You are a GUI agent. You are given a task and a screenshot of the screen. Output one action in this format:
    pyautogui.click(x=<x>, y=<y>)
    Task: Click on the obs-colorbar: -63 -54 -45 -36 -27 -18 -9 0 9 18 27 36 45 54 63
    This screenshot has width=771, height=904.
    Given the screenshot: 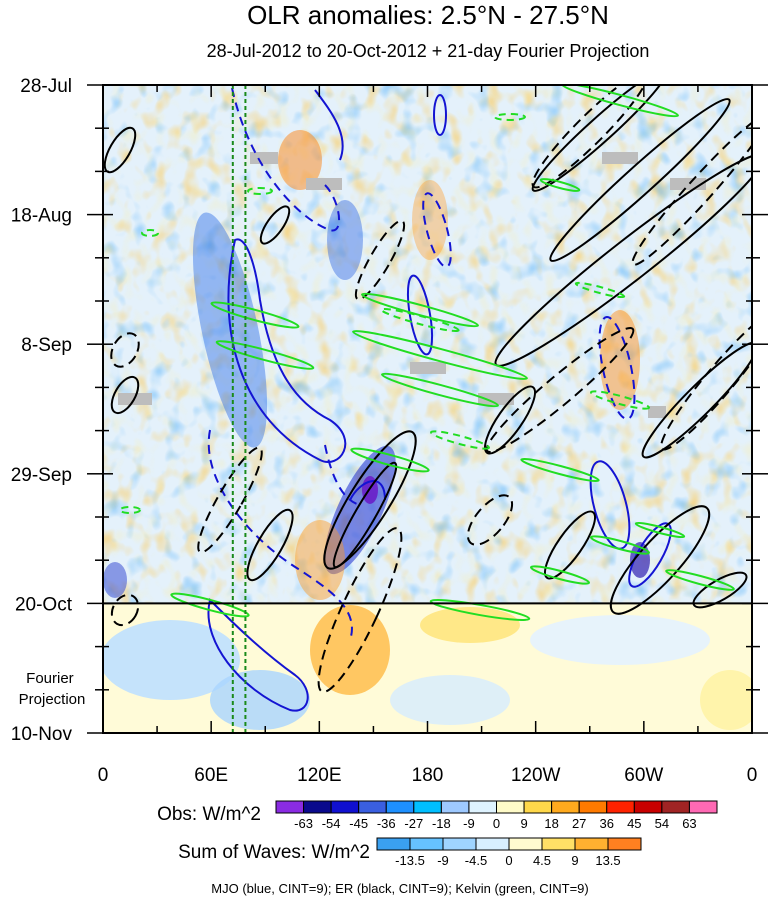 What is the action you would take?
    pyautogui.click(x=496, y=815)
    